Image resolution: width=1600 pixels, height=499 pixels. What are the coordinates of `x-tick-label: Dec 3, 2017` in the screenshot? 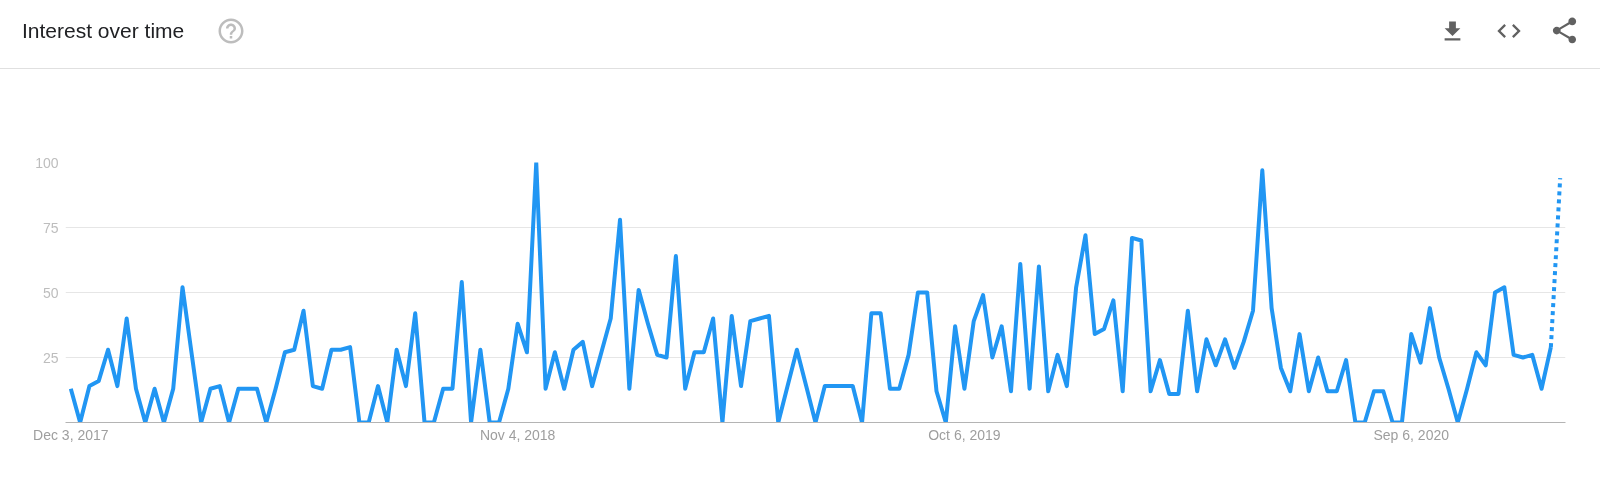 It's located at (71, 434).